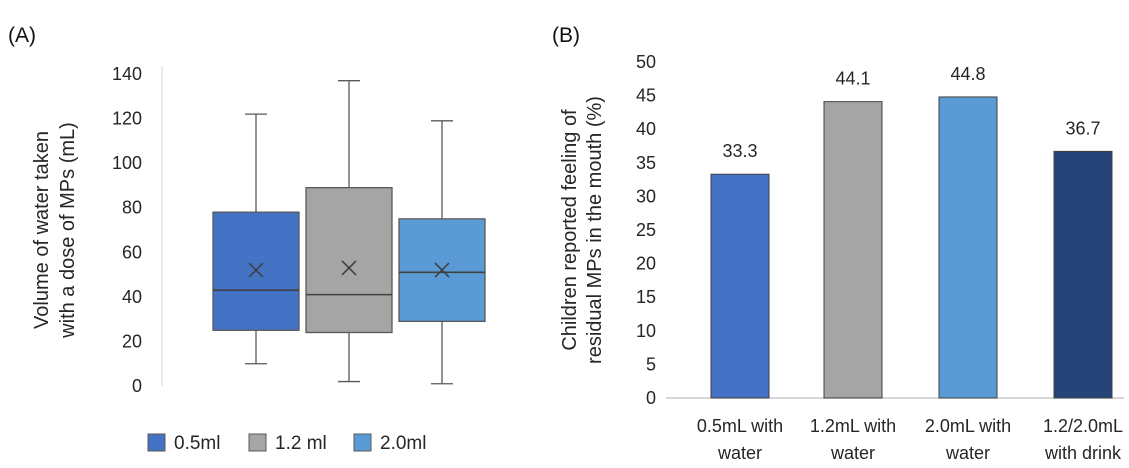 The width and height of the screenshot is (1129, 468). I want to click on y-tick-label: 140, so click(127, 74).